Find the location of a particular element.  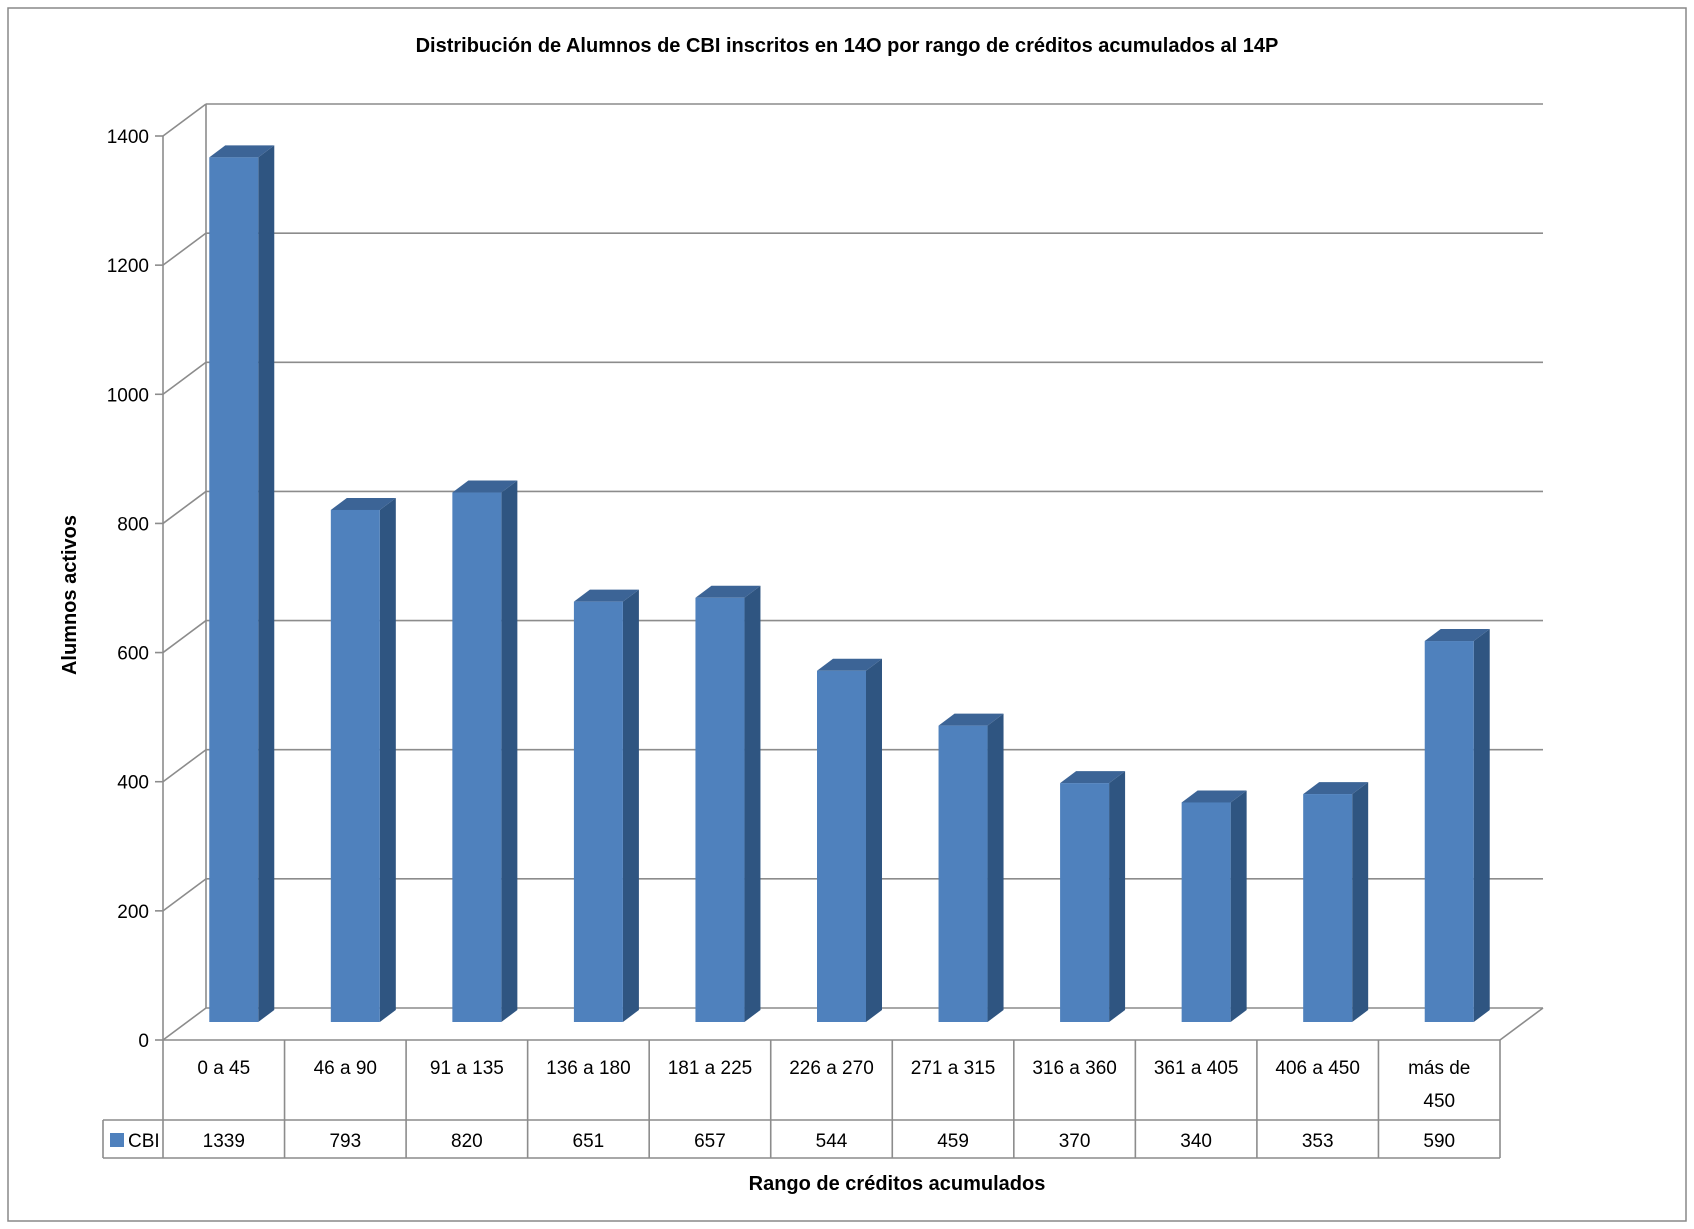

data-label-9: 353 is located at coordinates (1318, 1141).